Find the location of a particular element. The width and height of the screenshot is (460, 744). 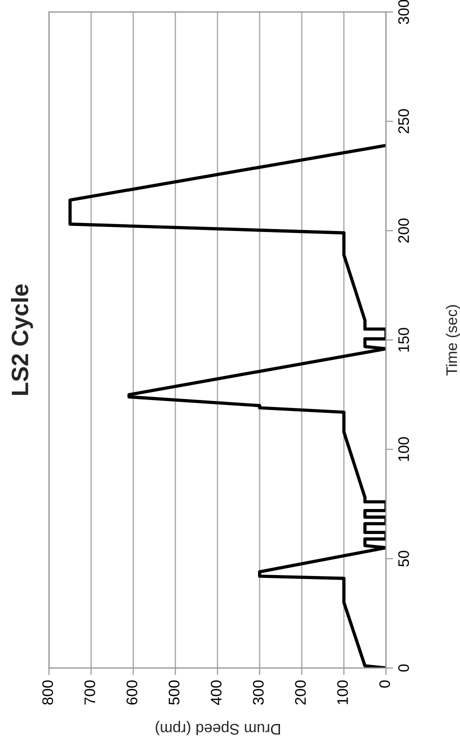

y-tick-label: 150 is located at coordinates (404, 340).